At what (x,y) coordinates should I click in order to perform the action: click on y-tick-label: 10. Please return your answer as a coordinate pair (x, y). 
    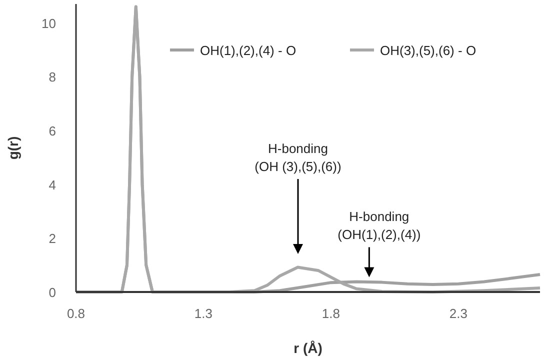
    Looking at the image, I should click on (49, 23).